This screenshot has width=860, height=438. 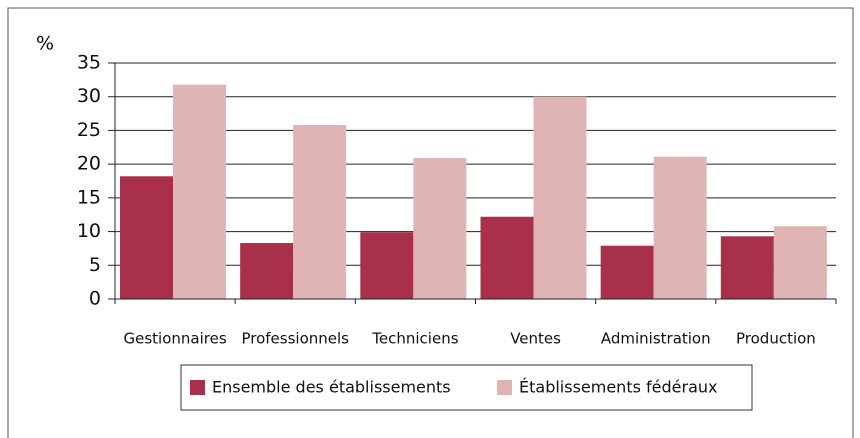 What do you see at coordinates (45, 44) in the screenshot?
I see `y-axis-label: %` at bounding box center [45, 44].